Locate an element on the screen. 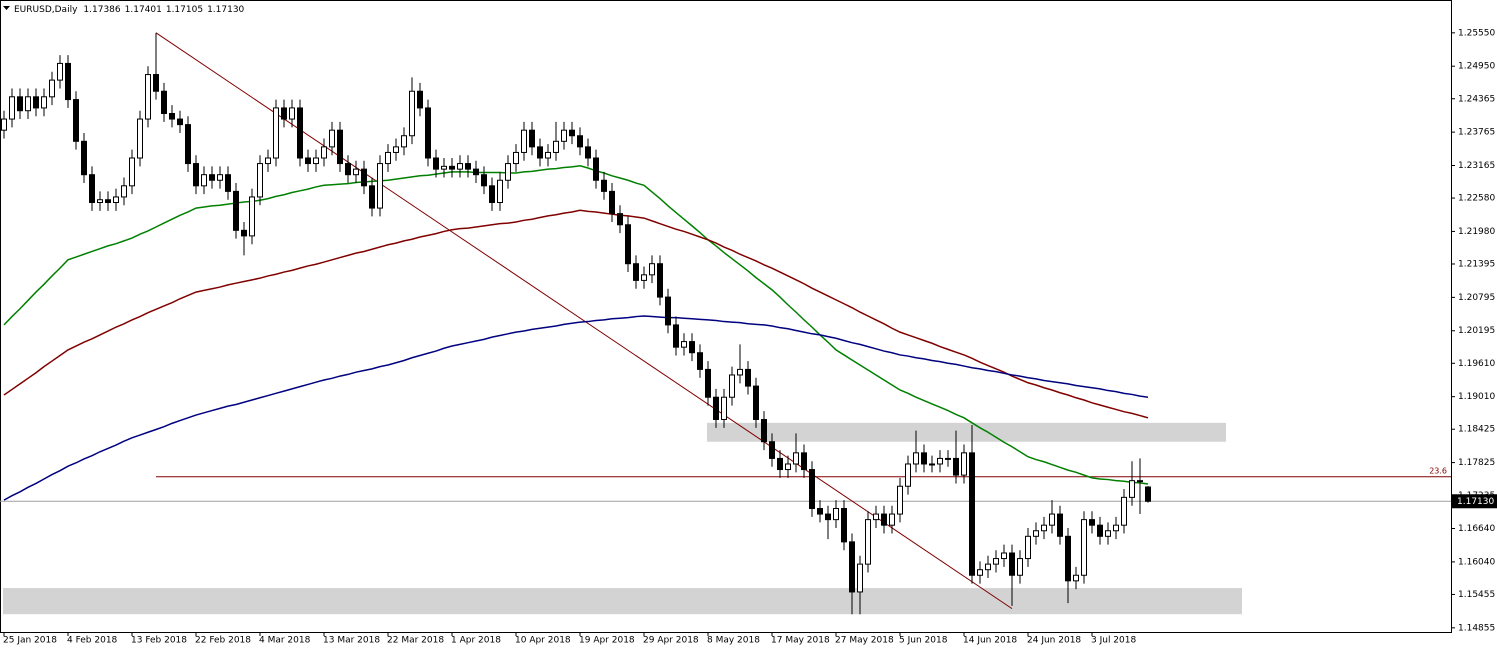 The image size is (1497, 651). last-high: 1.17401 is located at coordinates (143, 10).